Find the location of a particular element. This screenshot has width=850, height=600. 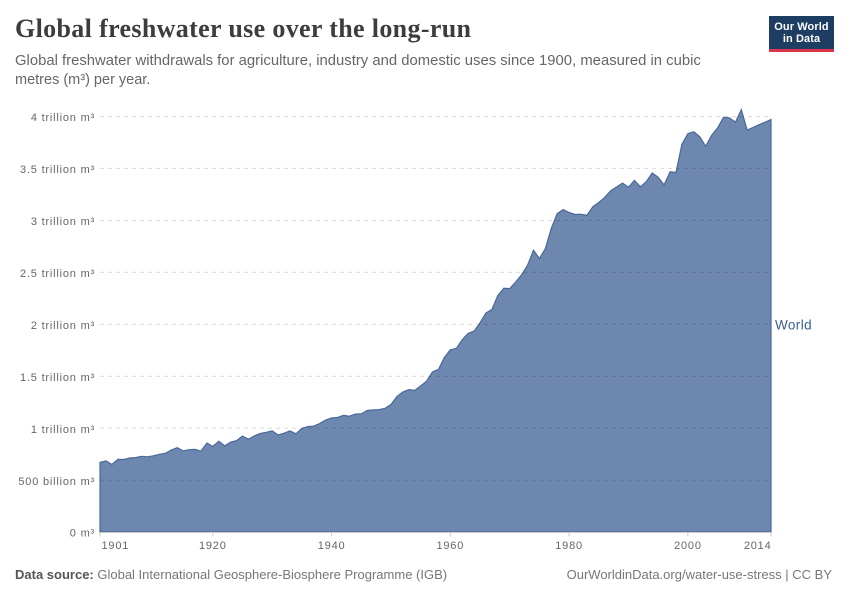

svg-text: 0 m³ is located at coordinates (82, 534).